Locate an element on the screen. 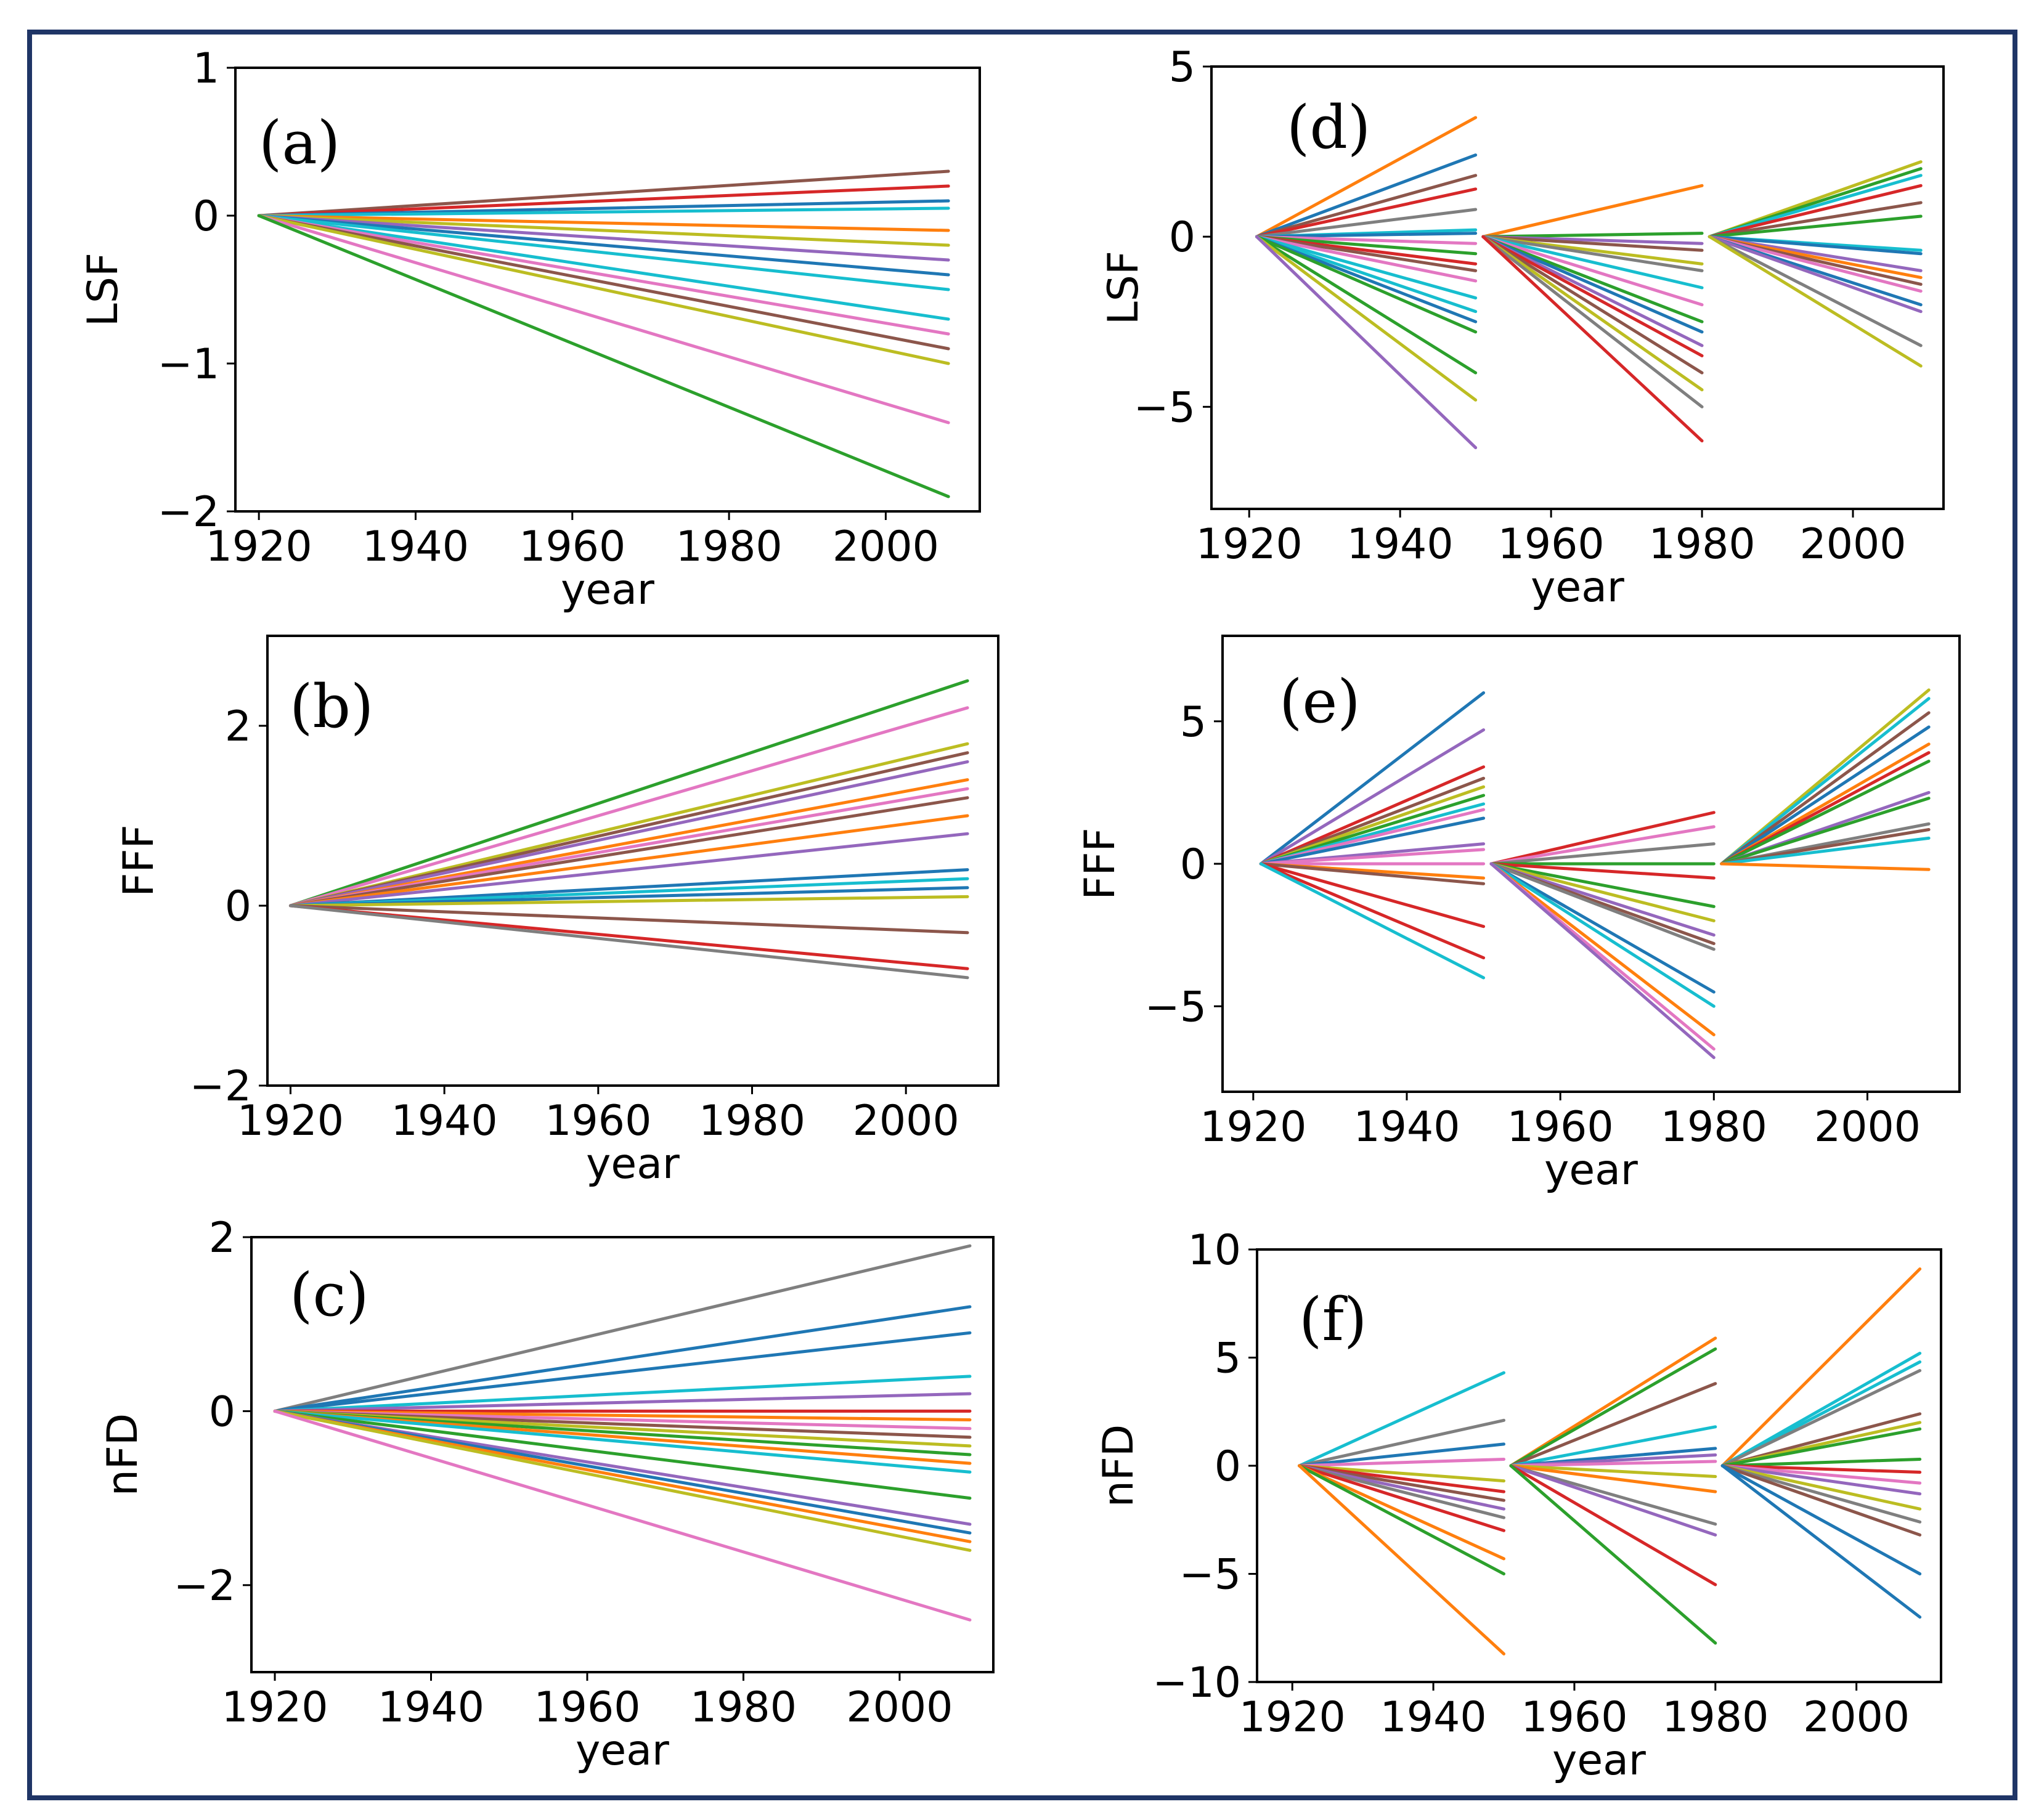 This screenshot has height=1820, width=2031. panel-c: 1920 1940 1960 1980 2000 2 0 −2 year nFD (c) is located at coordinates (547, 1494).